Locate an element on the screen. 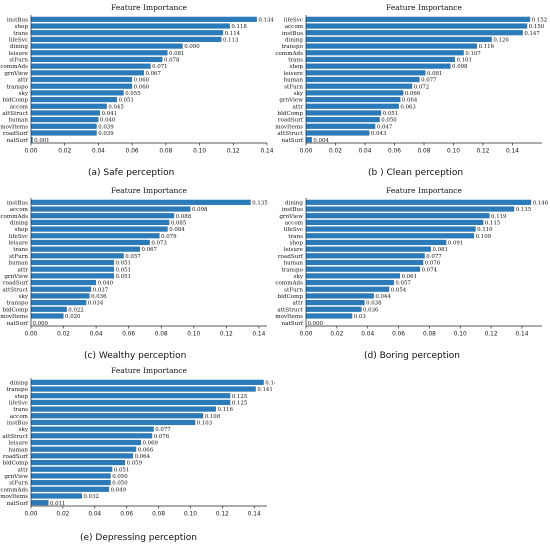 This screenshot has height=548, width=550. bar-stFurn is located at coordinates (77, 256).